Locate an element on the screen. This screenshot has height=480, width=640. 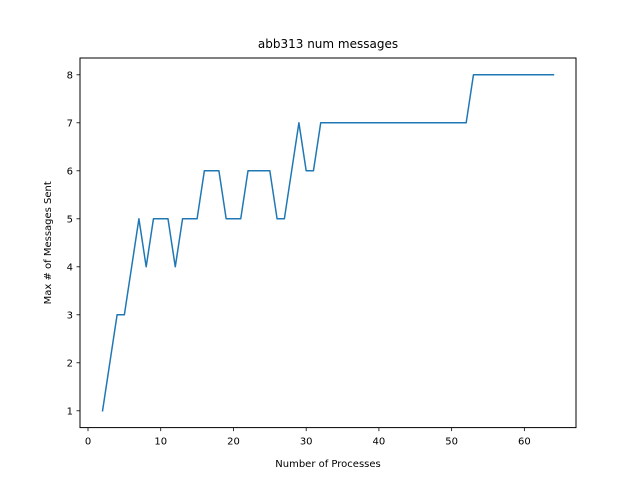
y-axis: 1 2 3 4 5 6 7 8 is located at coordinates (73, 243).